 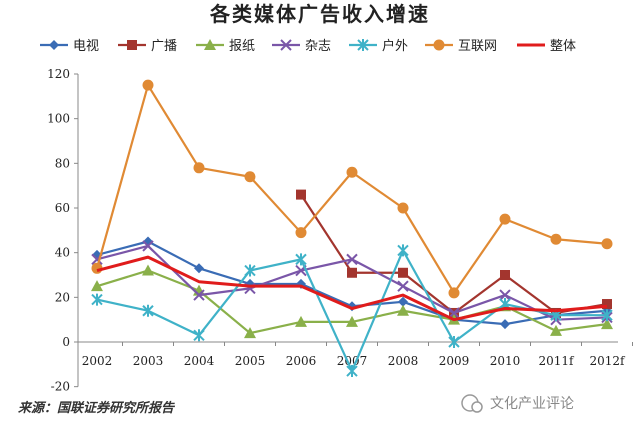 I want to click on x-tick-label: 2010, so click(x=505, y=361).